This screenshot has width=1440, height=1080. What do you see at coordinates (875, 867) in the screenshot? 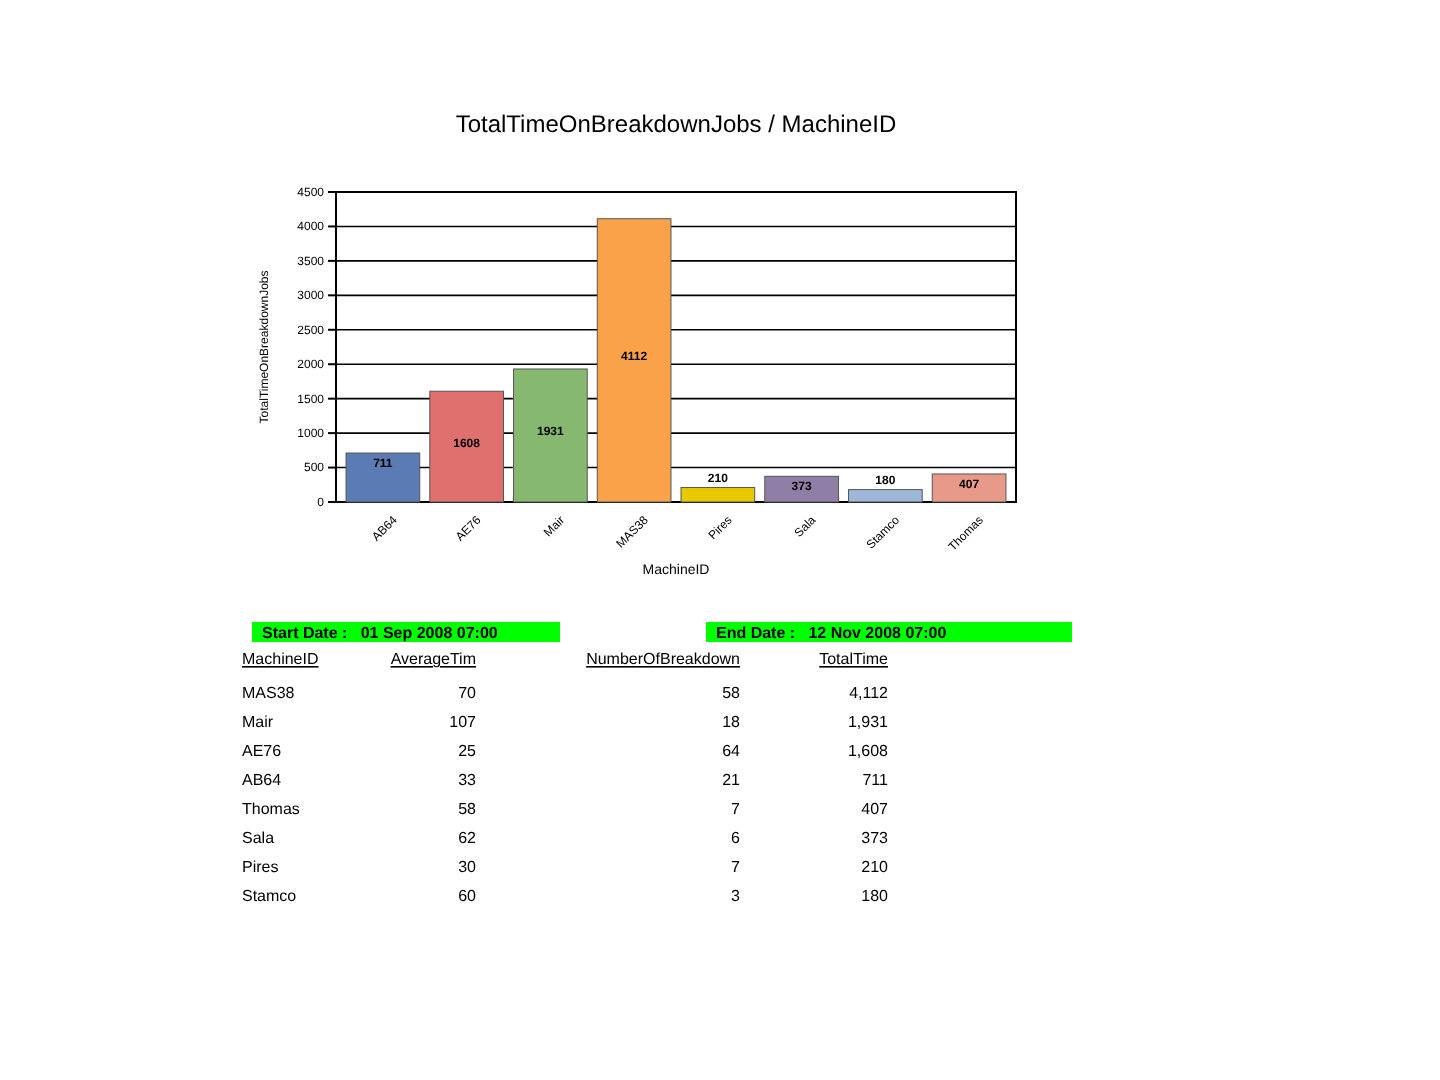
I see `data-label: 210` at bounding box center [875, 867].